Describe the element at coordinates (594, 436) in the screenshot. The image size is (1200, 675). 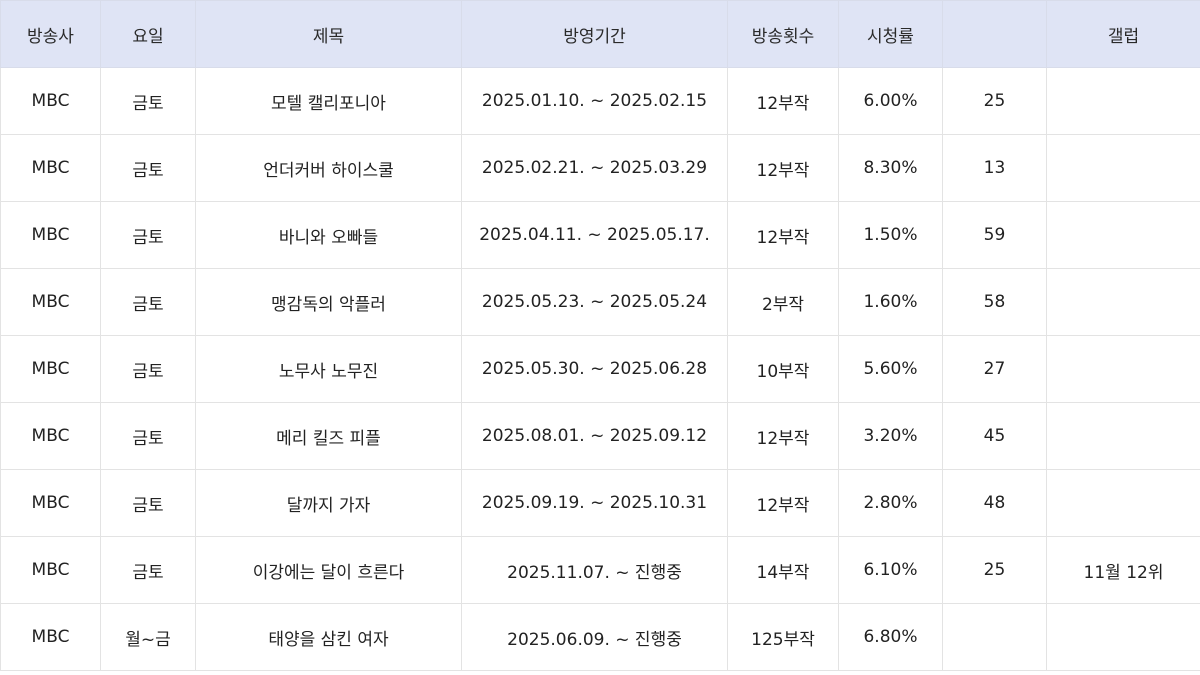
I see `cell-period: 2025.08.01. ~ 2025.09.12` at that location.